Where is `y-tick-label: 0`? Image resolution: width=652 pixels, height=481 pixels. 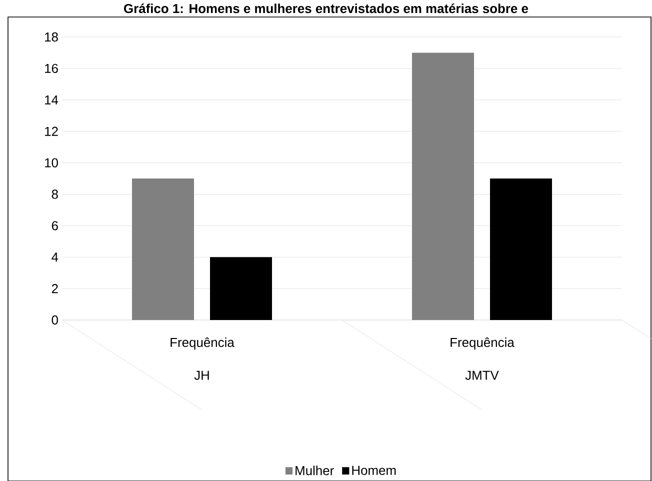 y-tick-label: 0 is located at coordinates (55, 320).